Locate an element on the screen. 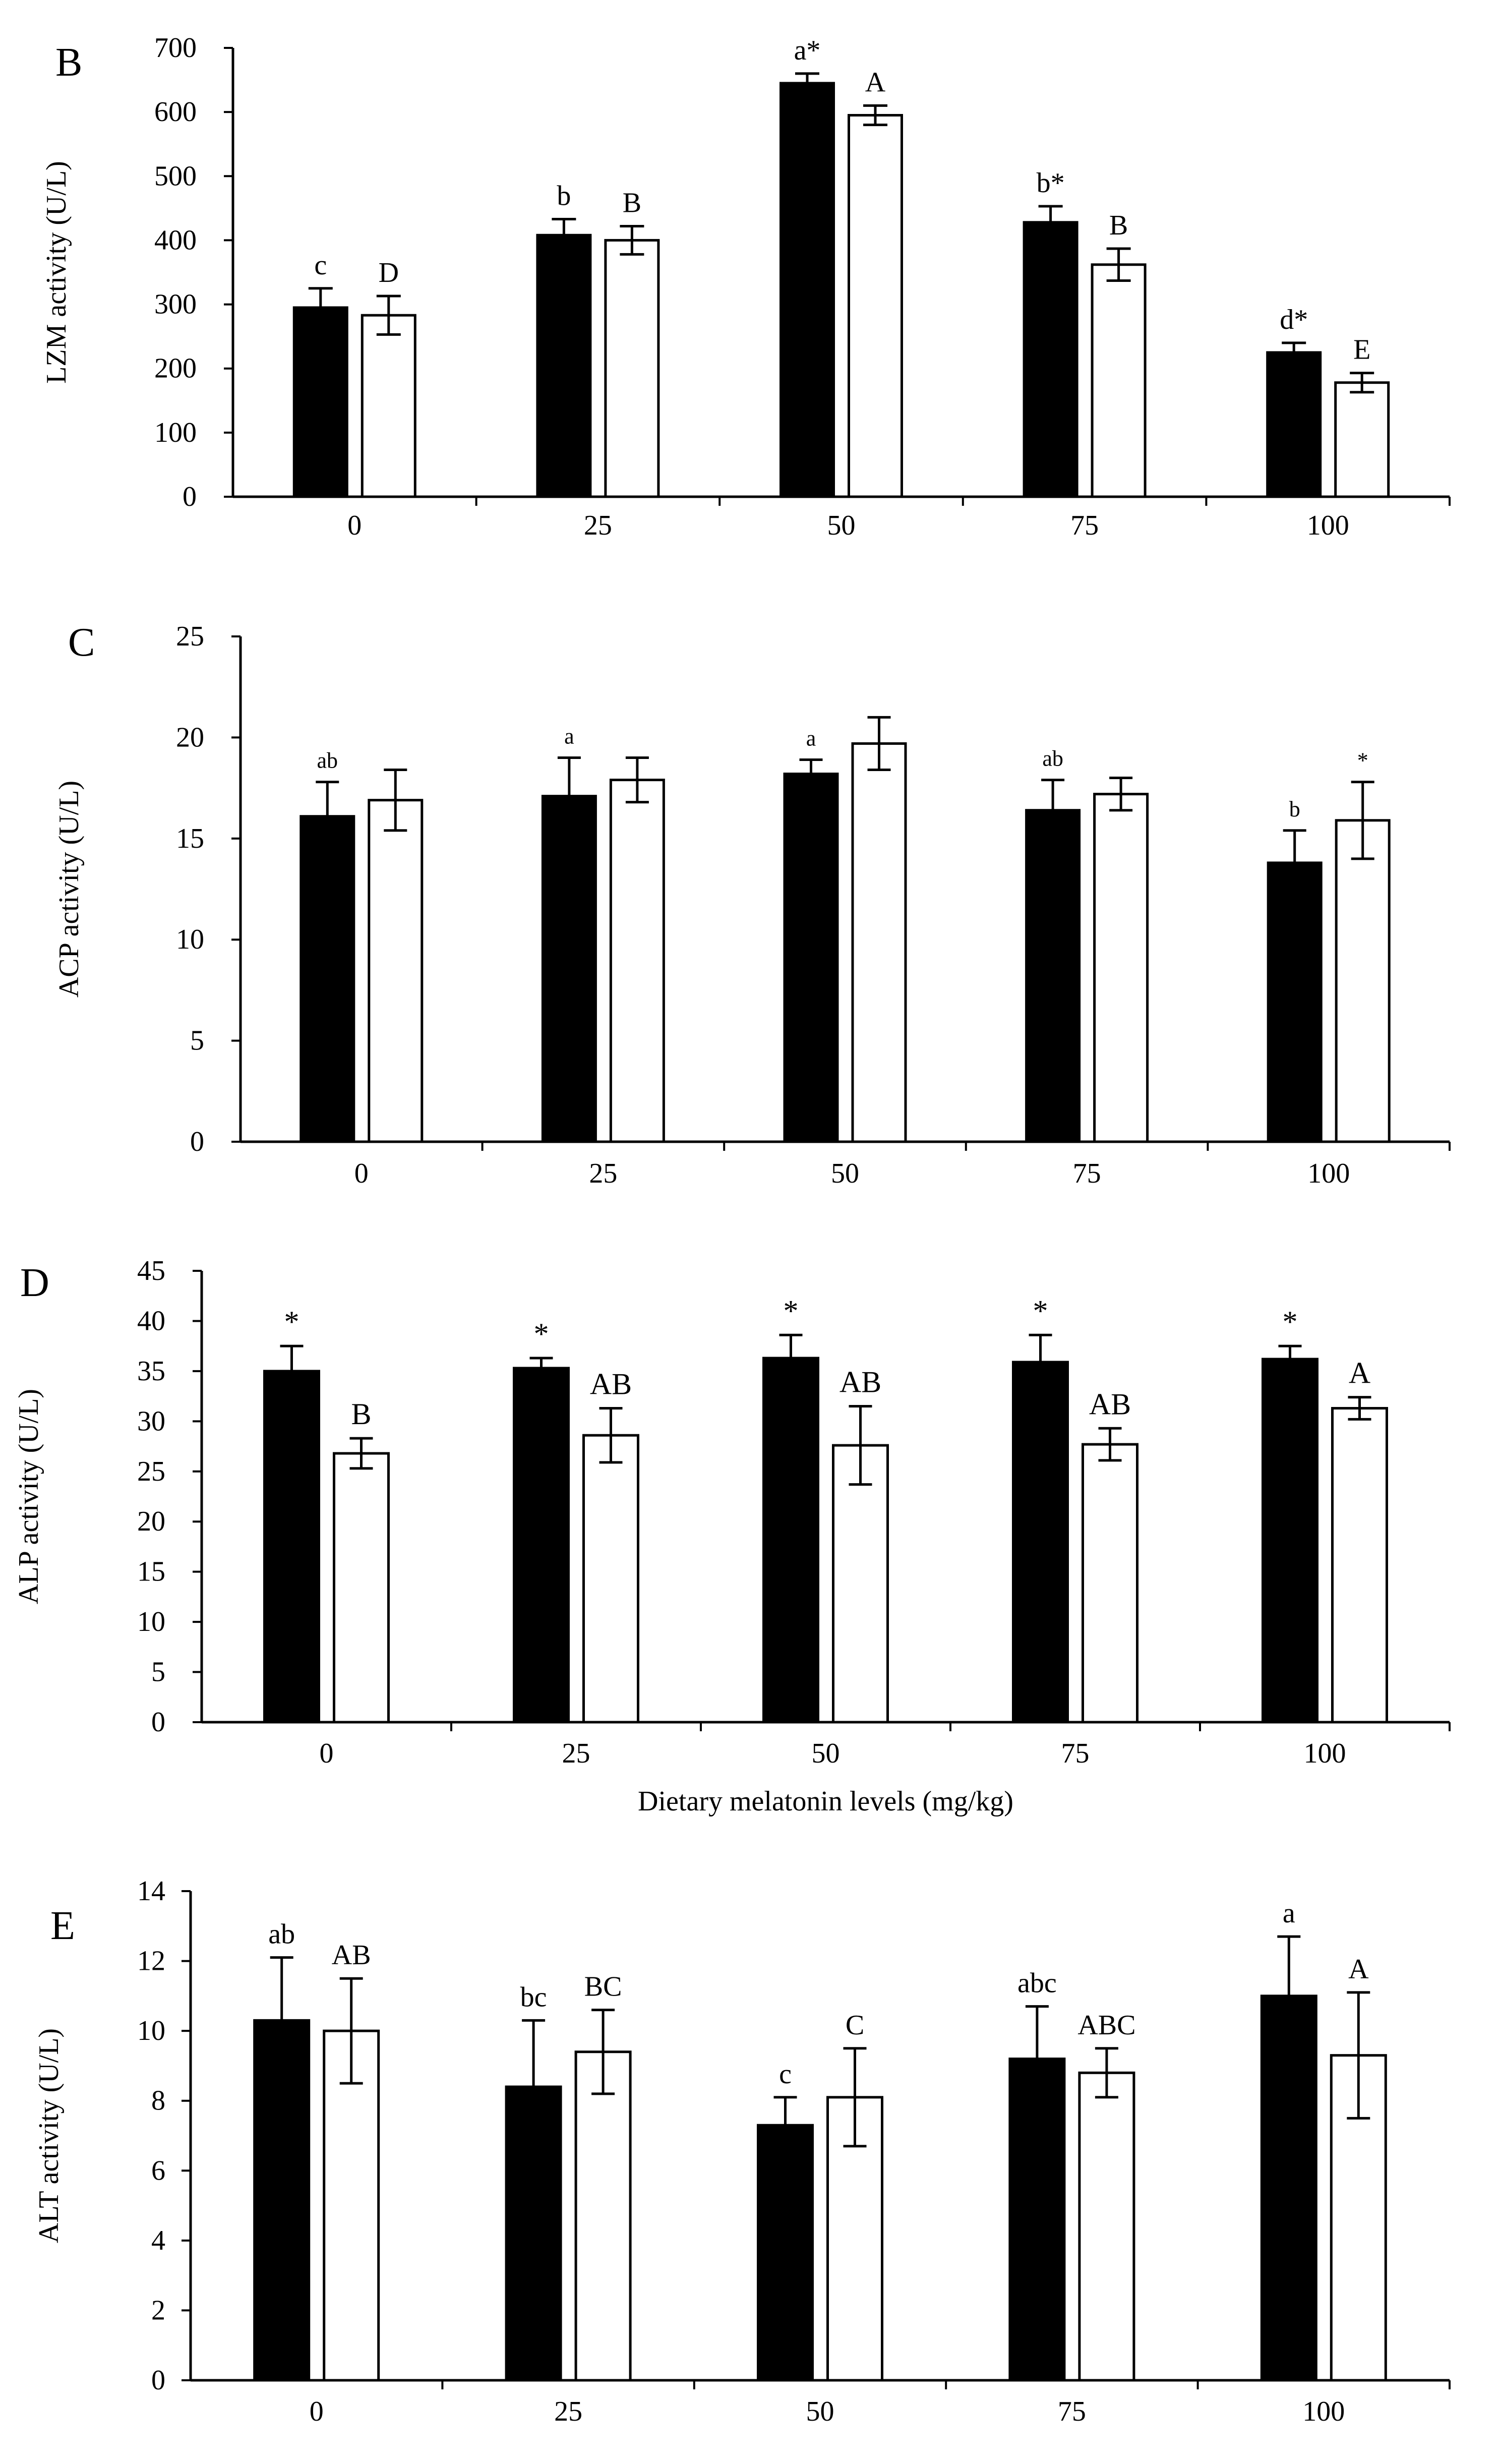 This screenshot has height=2464, width=1499. y-tick-label: 15 is located at coordinates (151, 1572).